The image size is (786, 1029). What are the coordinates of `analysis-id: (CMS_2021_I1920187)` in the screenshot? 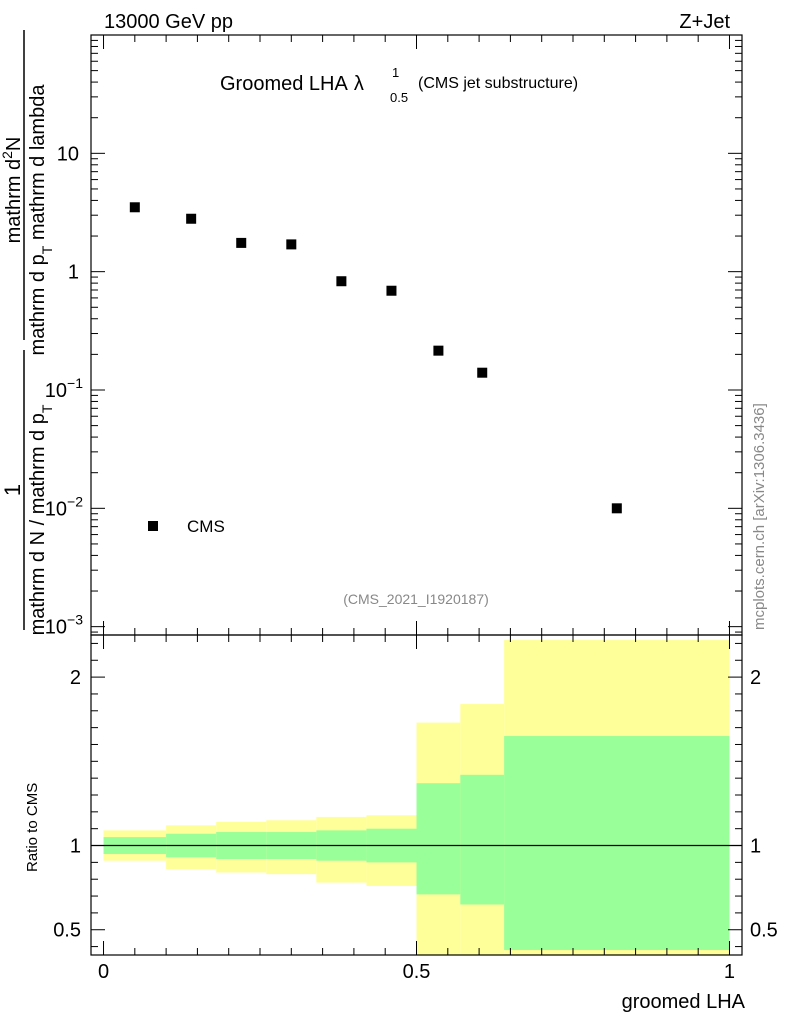 It's located at (416, 599).